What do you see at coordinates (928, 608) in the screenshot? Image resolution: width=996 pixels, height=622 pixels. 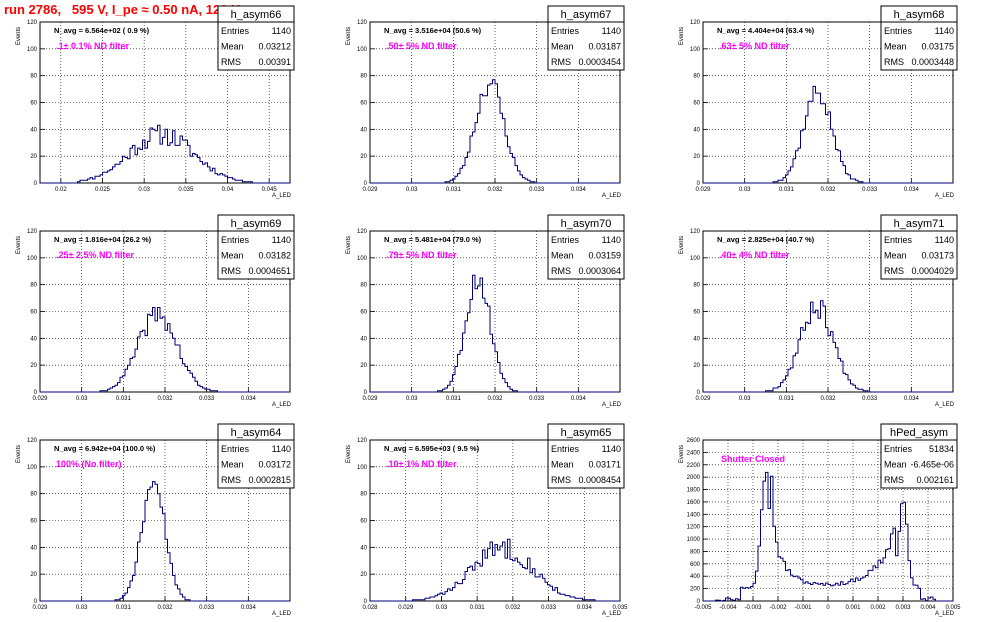 I see `x-tick-label: 0.004` at bounding box center [928, 608].